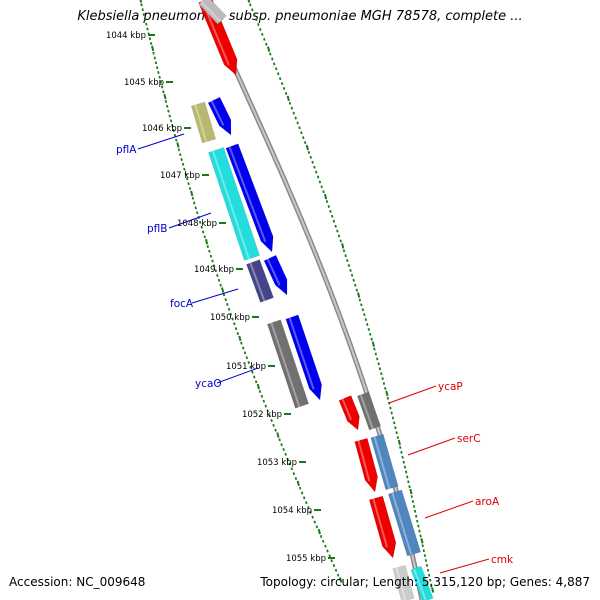  I want to click on gene-label-cmk: cmk, so click(502, 560).